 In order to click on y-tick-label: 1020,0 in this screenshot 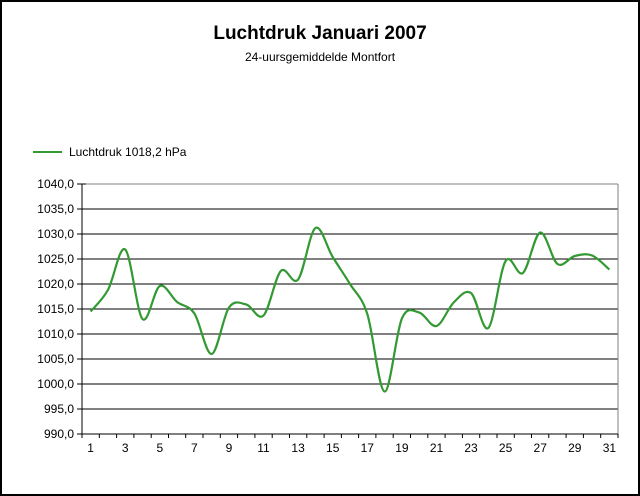, I will do `click(55, 284)`.